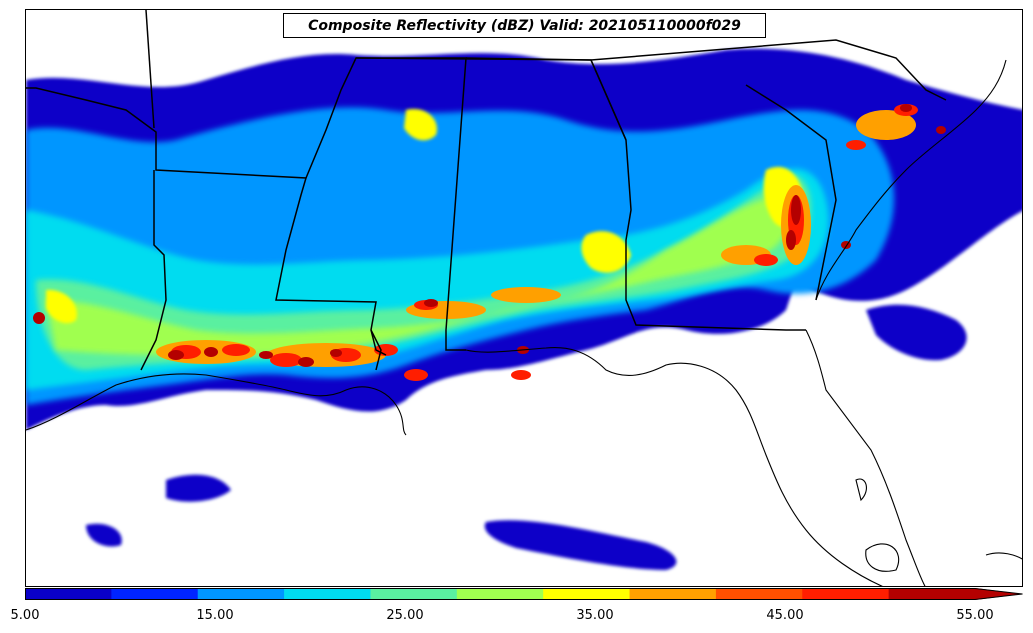 This screenshot has width=1033, height=633. What do you see at coordinates (975, 615) in the screenshot?
I see `colorbar-tick-label: 55.00` at bounding box center [975, 615].